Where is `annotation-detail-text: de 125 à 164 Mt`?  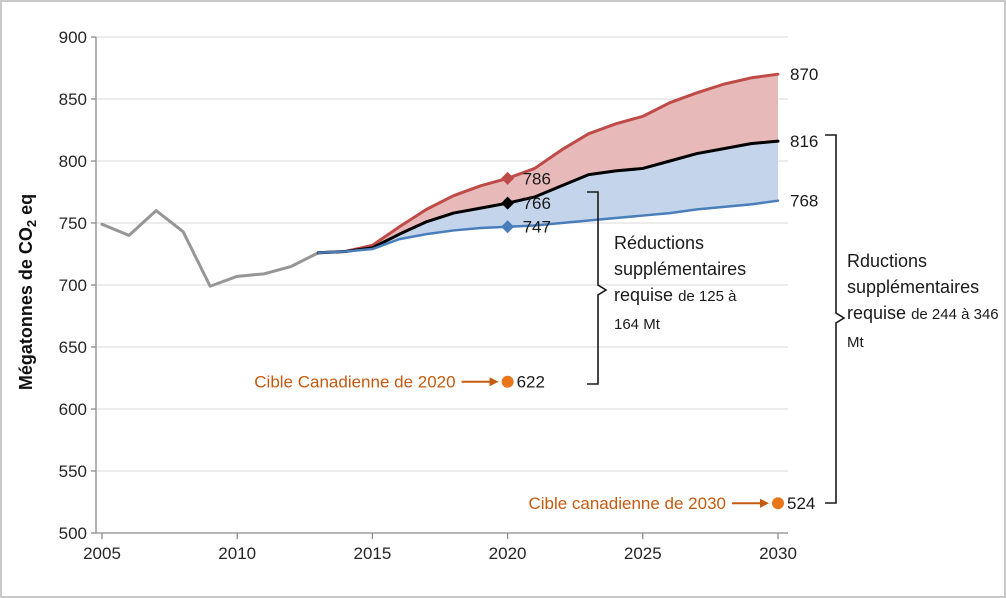 annotation-detail-text: de 125 à 164 Mt is located at coordinates (675, 310).